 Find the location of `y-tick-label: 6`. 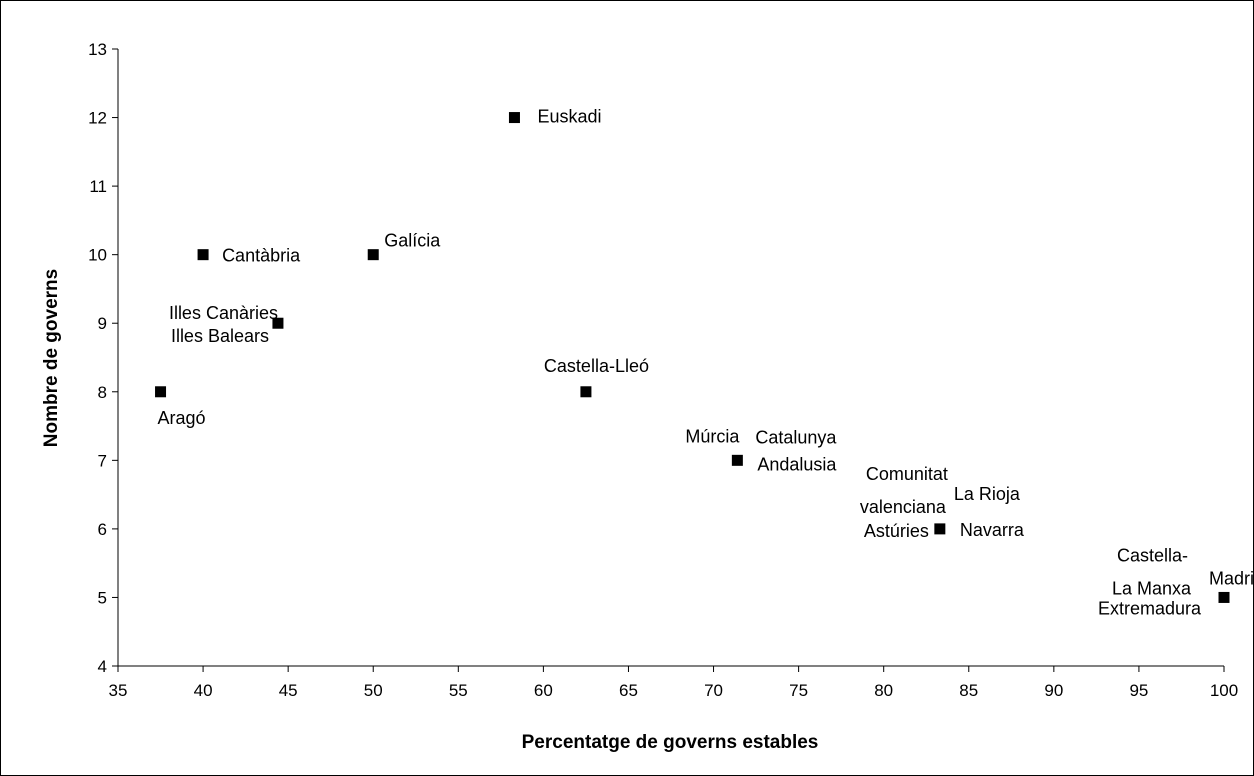

y-tick-label: 6 is located at coordinates (102, 529).